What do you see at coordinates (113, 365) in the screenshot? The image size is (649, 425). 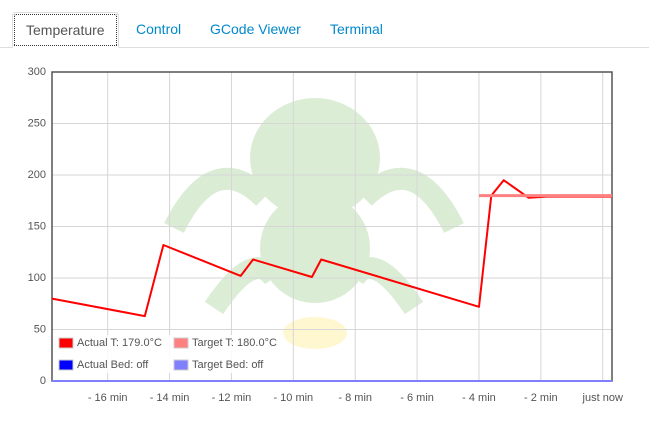 I see `legend-label: Actual Bed: off` at bounding box center [113, 365].